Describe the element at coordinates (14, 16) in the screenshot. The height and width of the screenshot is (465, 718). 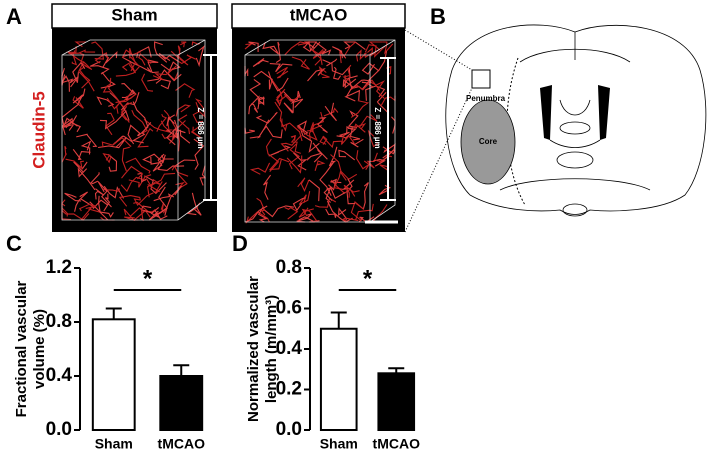
I see `panel-letter: A` at that location.